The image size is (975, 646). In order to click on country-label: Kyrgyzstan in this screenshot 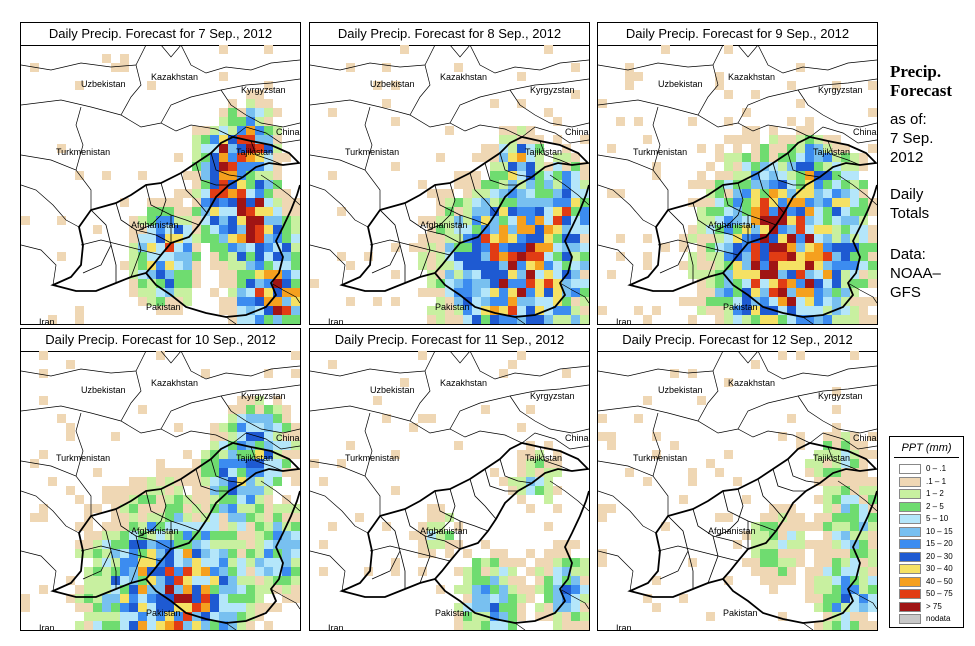, I will do `click(840, 396)`.